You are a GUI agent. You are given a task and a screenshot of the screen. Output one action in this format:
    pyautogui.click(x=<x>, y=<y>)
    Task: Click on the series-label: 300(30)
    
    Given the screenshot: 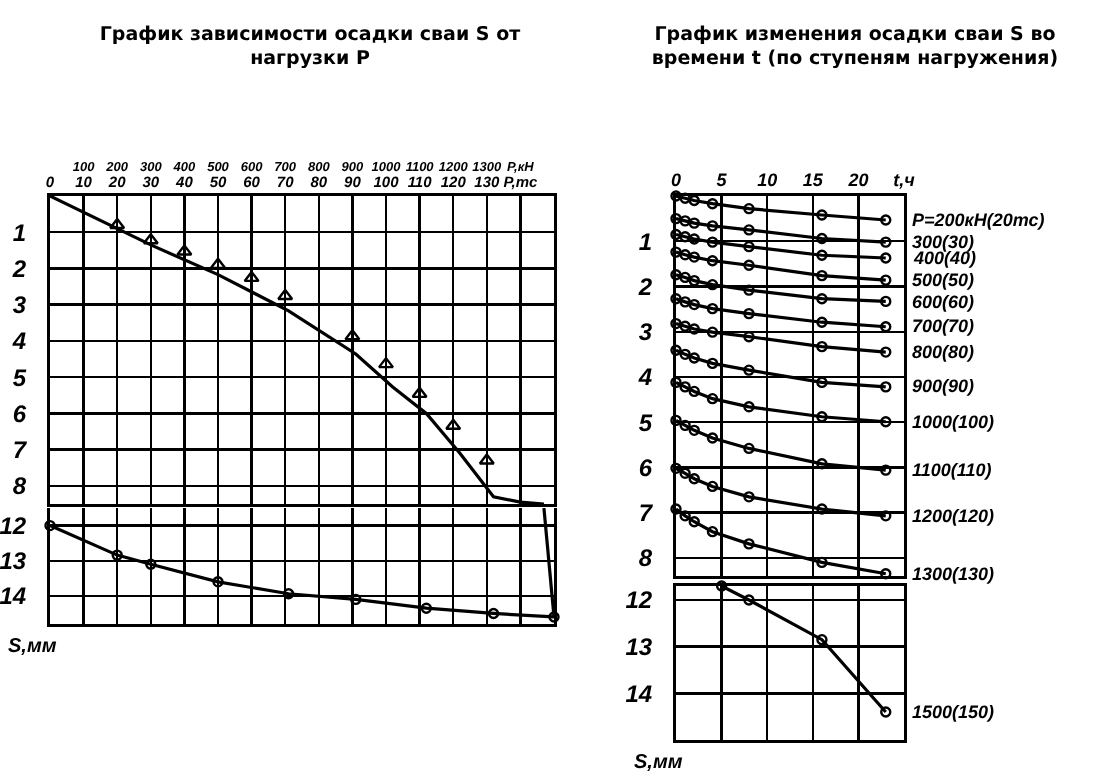 What is the action you would take?
    pyautogui.click(x=943, y=242)
    